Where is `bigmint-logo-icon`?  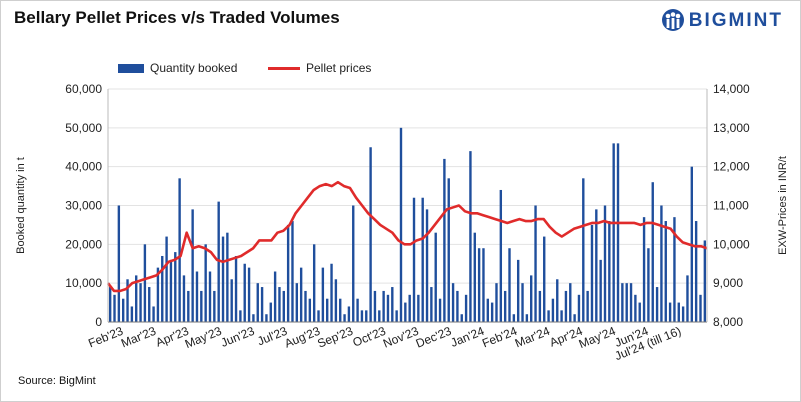
bigmint-logo-icon is located at coordinates (672, 20).